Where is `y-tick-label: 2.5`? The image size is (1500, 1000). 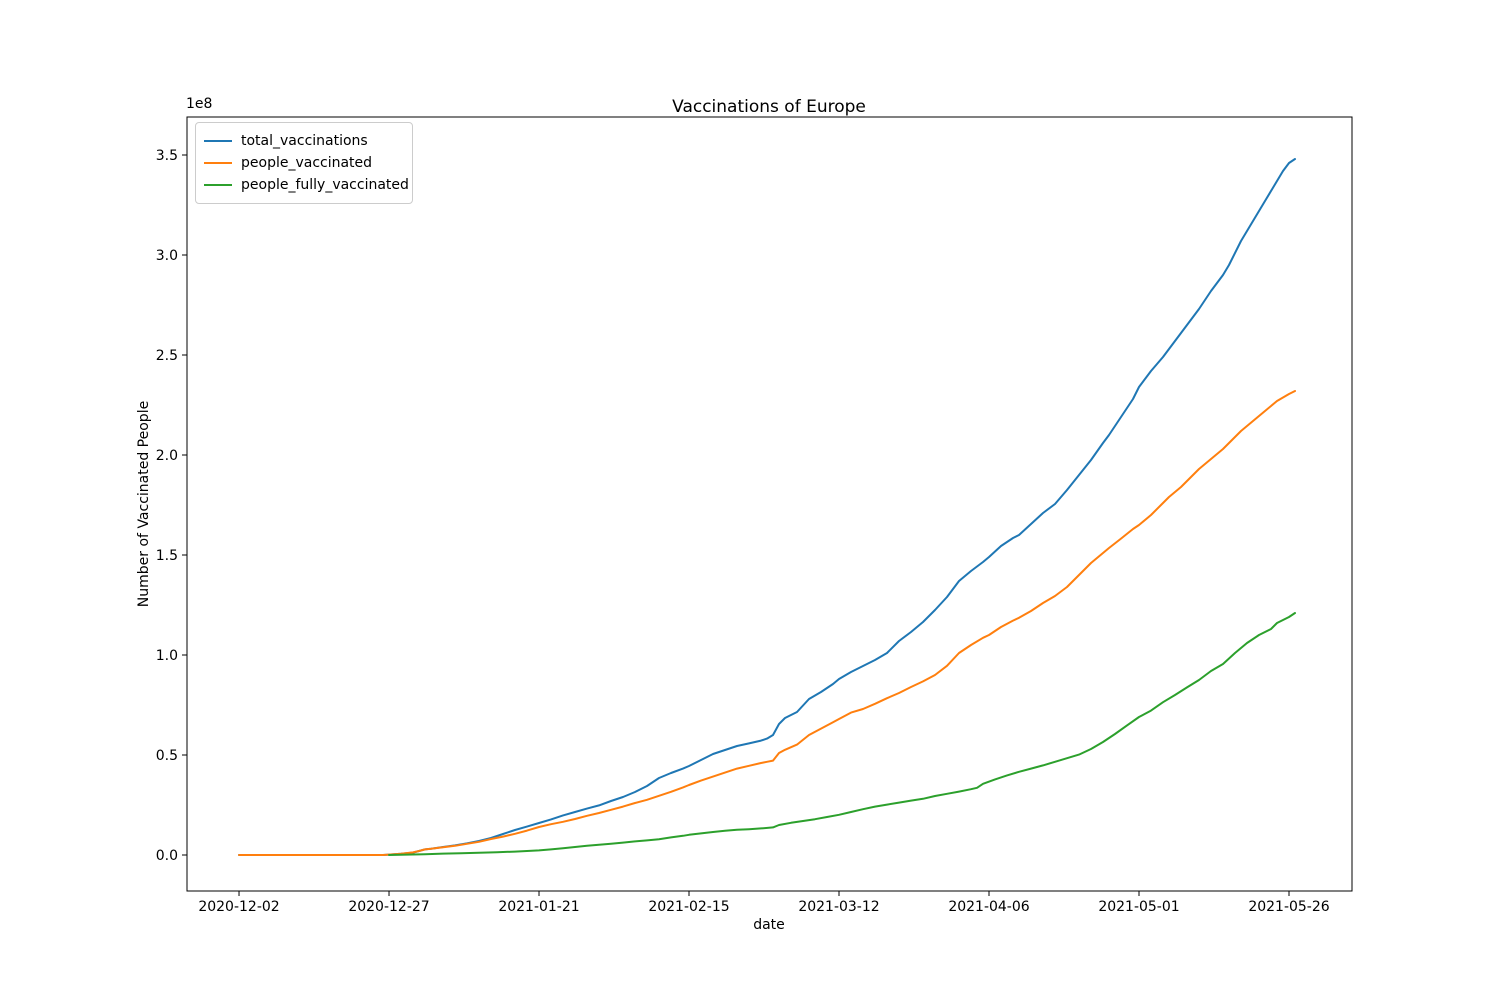
y-tick-label: 2.5 is located at coordinates (167, 356).